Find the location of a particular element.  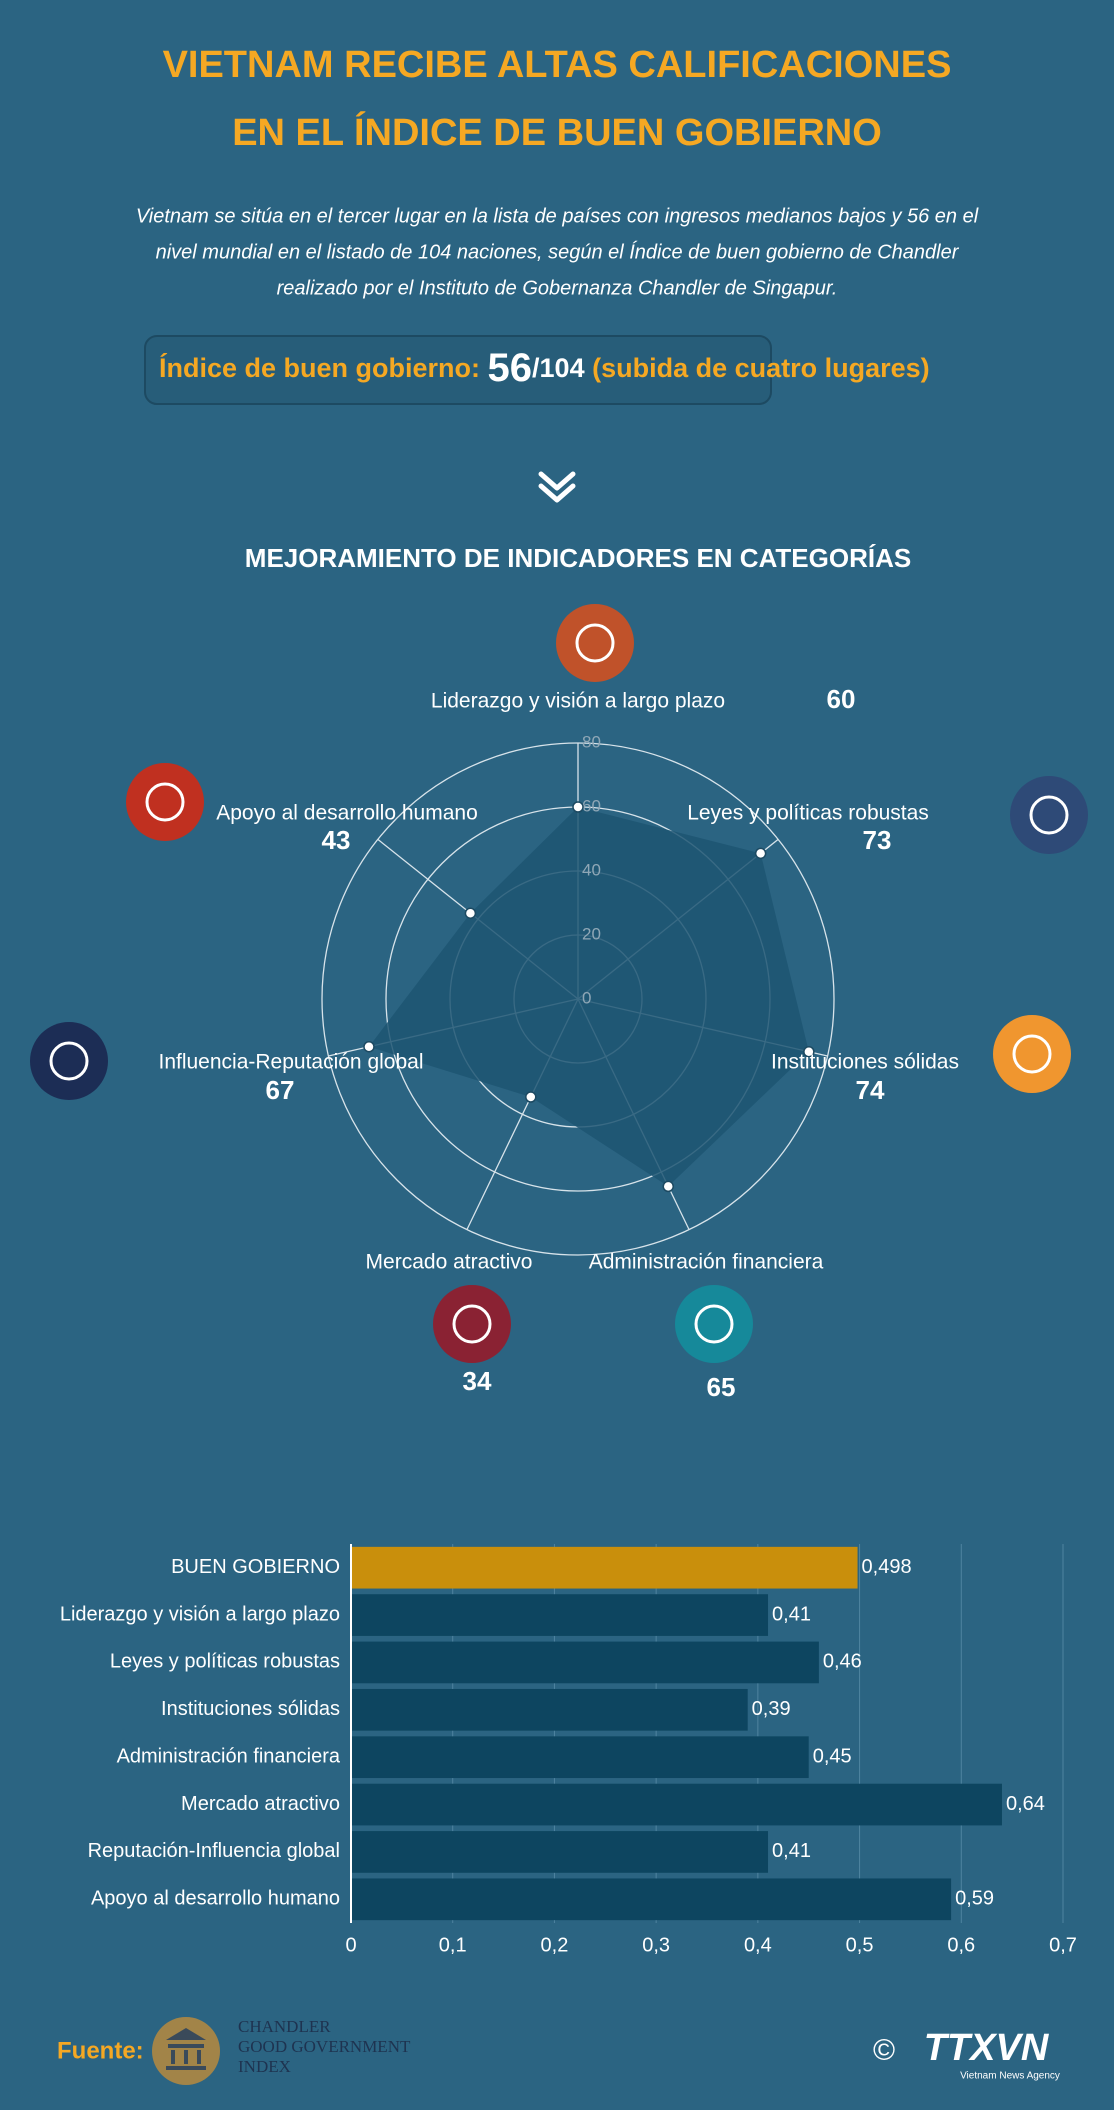

agency: TTXVN is located at coordinates (987, 2048).